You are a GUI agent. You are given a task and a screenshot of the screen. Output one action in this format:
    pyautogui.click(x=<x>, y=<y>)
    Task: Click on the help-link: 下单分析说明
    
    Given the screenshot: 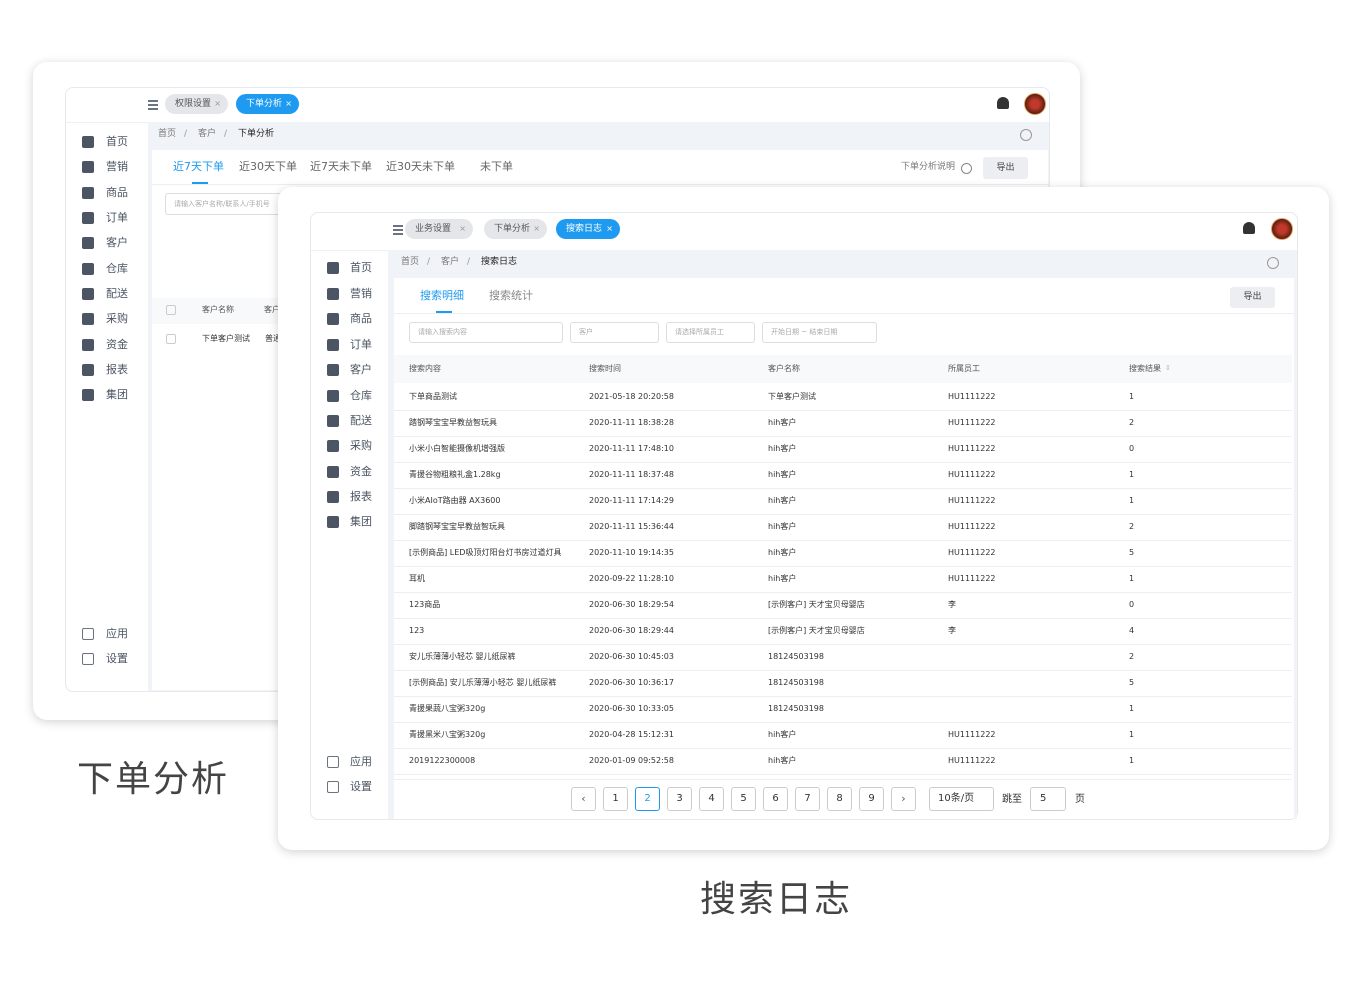 What is the action you would take?
    pyautogui.click(x=928, y=167)
    